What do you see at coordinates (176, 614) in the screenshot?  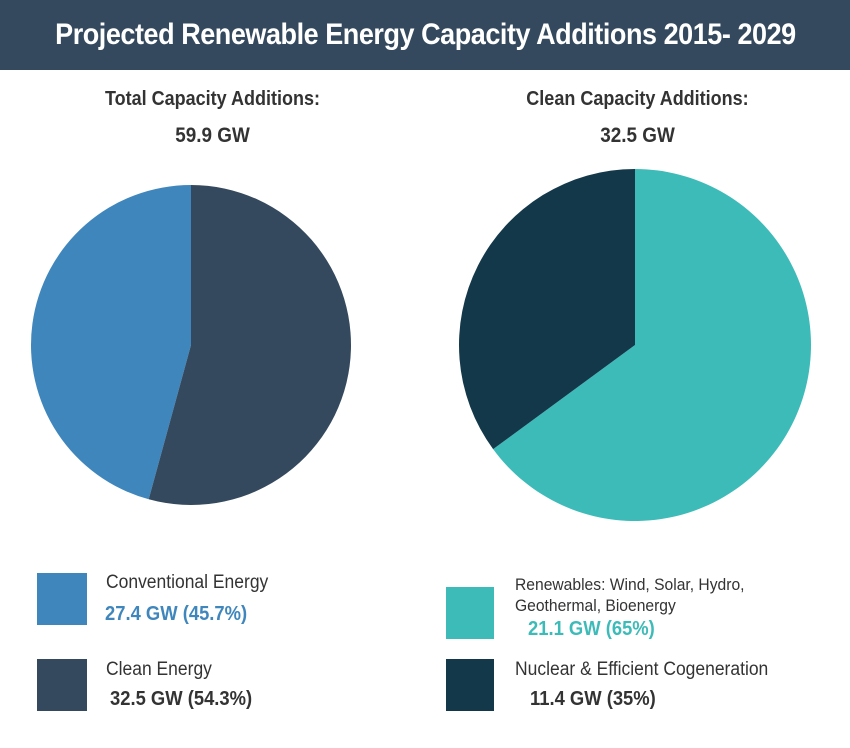 I see `legend-value: 27.4 GW (45.7%)` at bounding box center [176, 614].